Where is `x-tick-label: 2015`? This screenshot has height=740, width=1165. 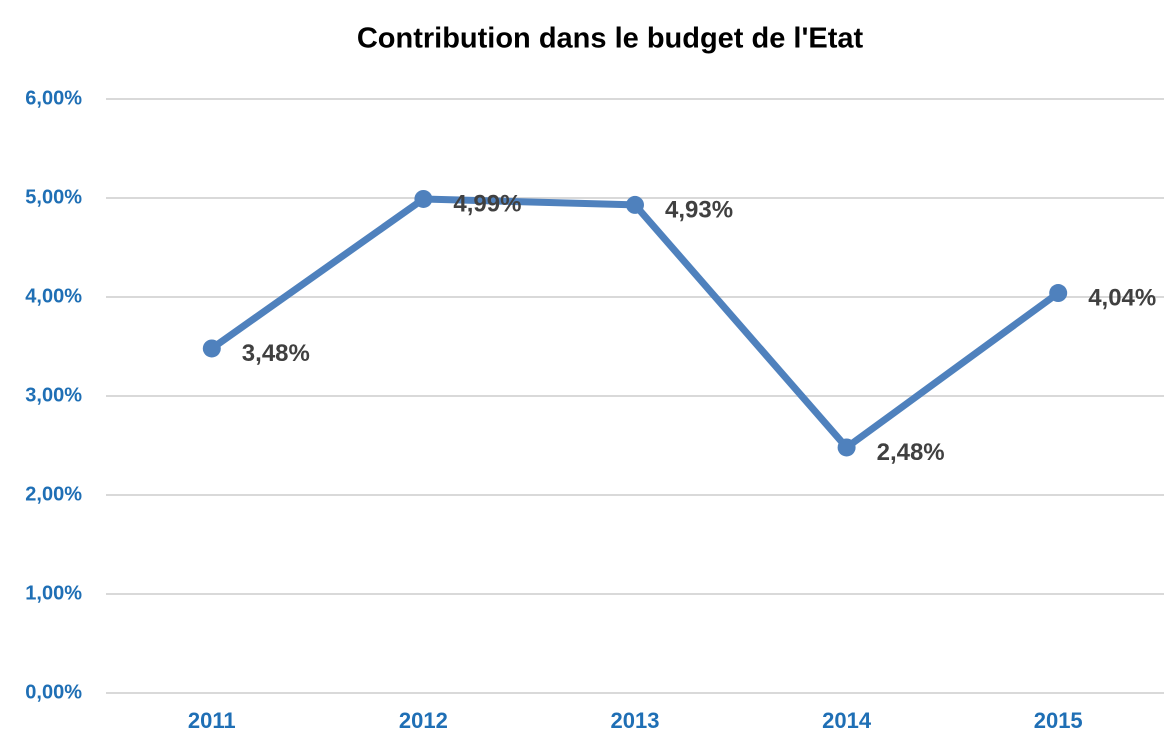 x-tick-label: 2015 is located at coordinates (1058, 720).